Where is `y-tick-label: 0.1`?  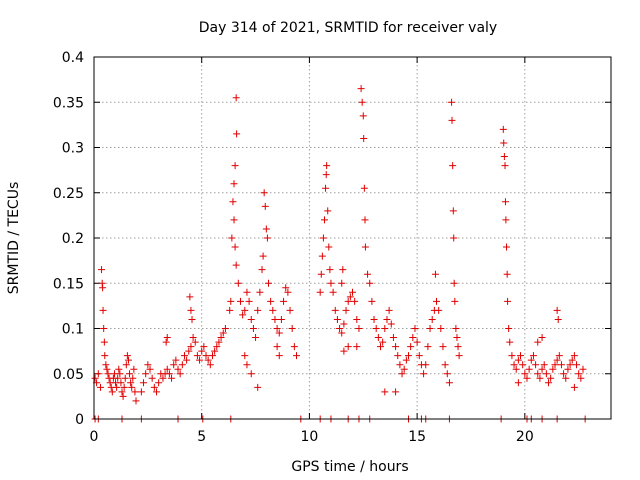 y-tick-label: 0.1 is located at coordinates (73, 330).